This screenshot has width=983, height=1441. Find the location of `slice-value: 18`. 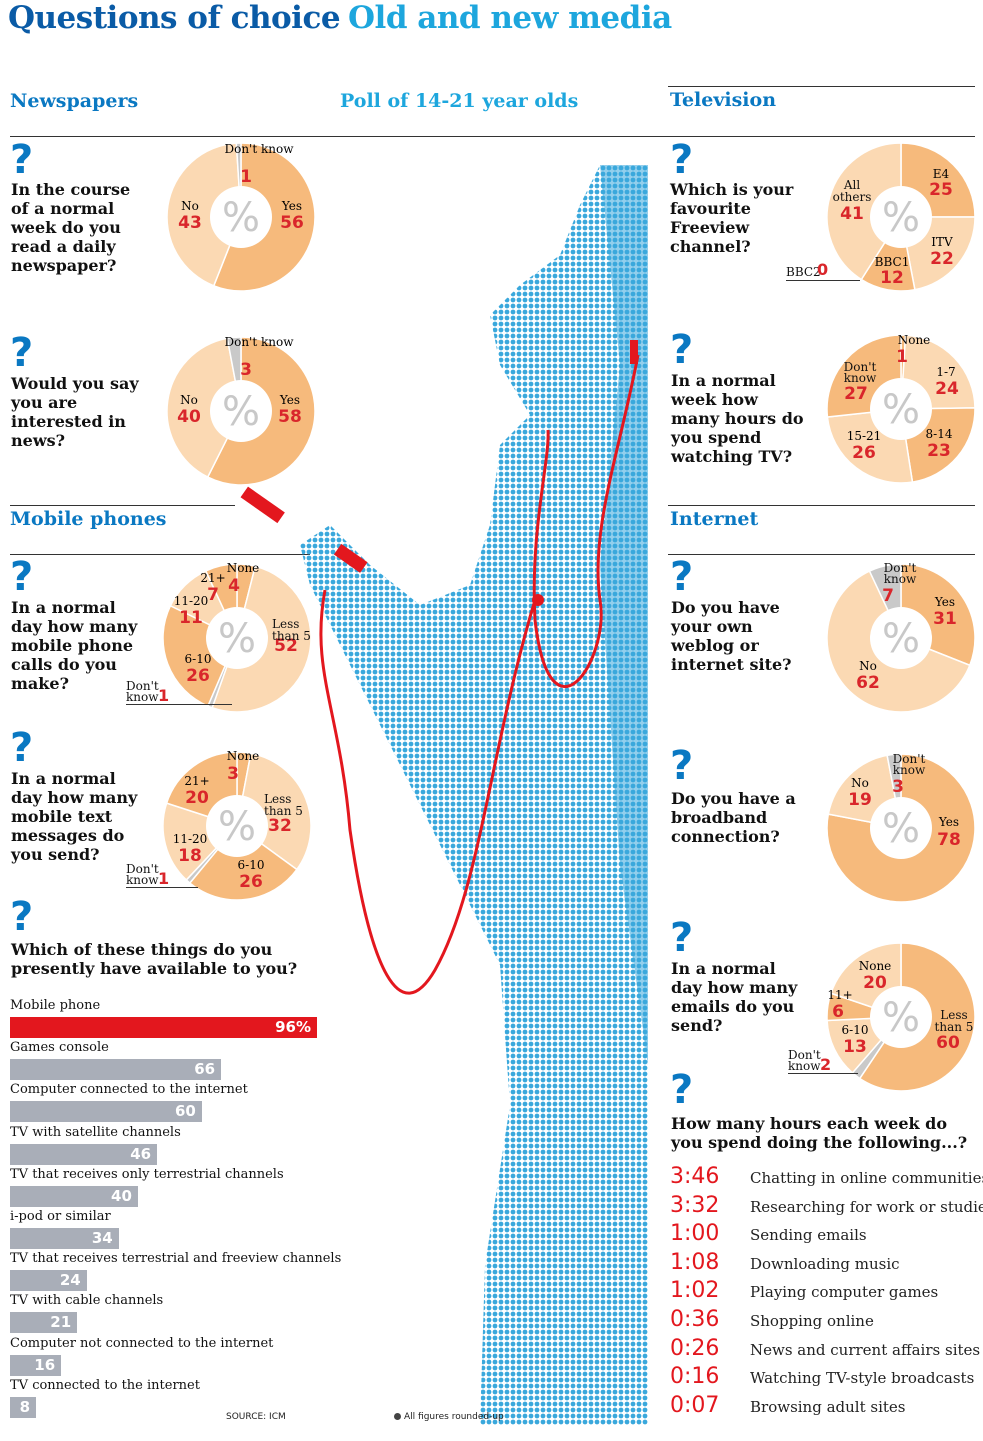

slice-value: 18 is located at coordinates (190, 856).